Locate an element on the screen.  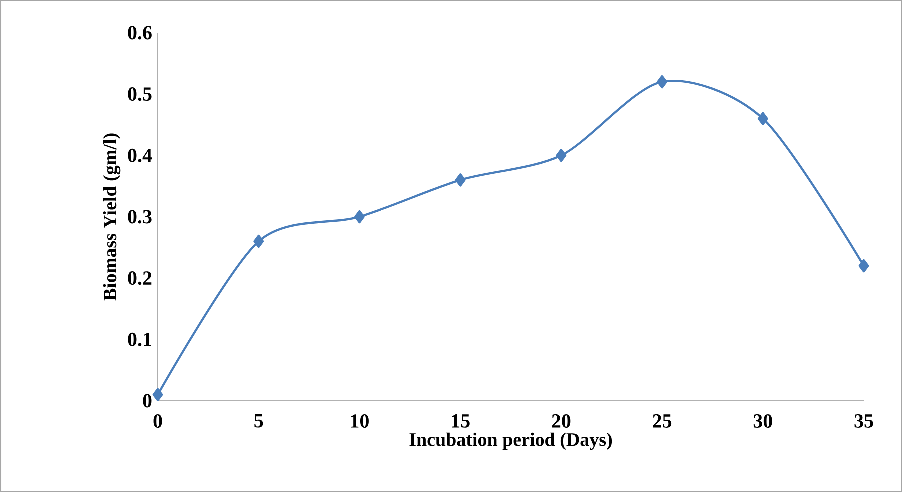
y-tick-label: 0.3 is located at coordinates (140, 217).